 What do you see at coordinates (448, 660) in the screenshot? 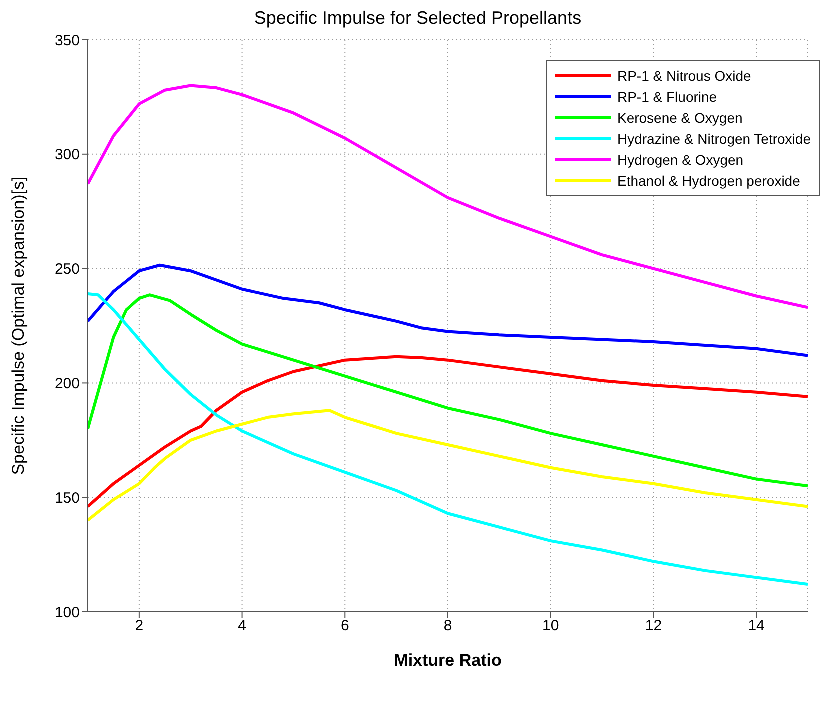
I see `x-axis-title: Mixture Ratio` at bounding box center [448, 660].